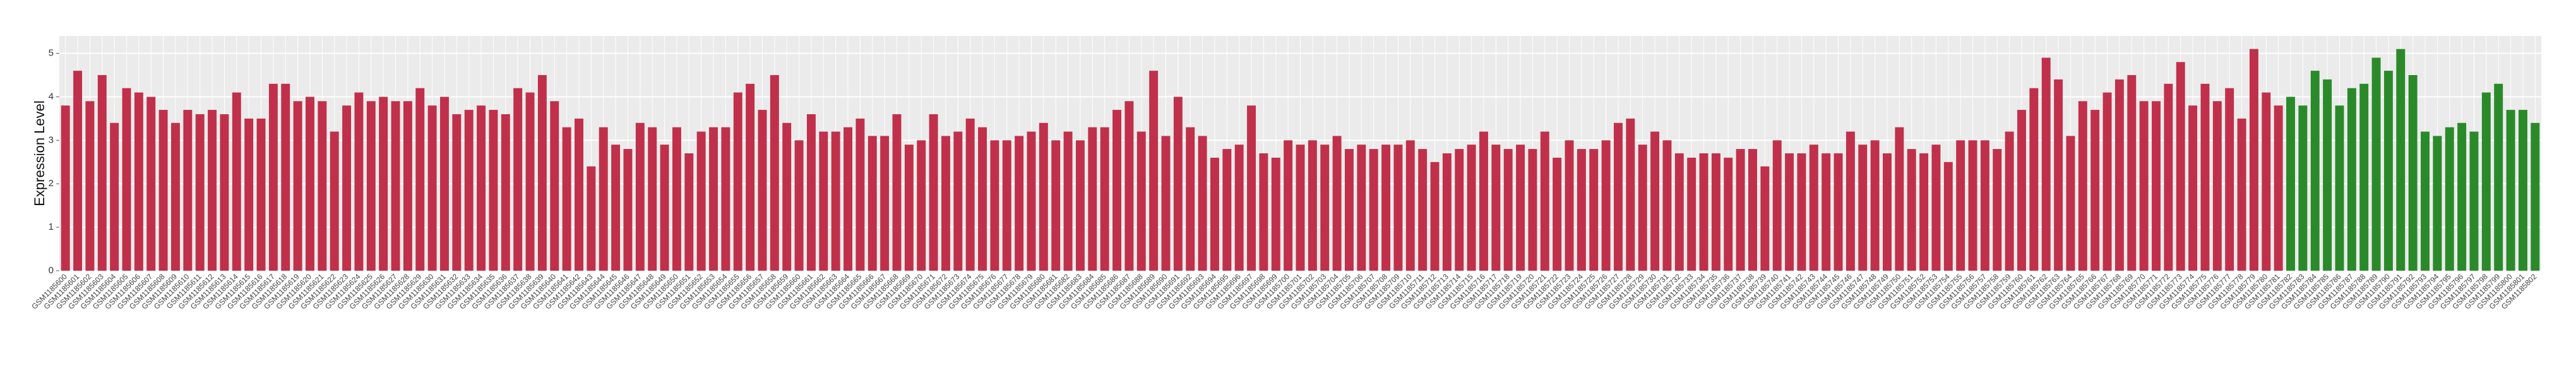 The width and height of the screenshot is (2576, 366). What do you see at coordinates (51, 139) in the screenshot?
I see `y-tick-label: 3` at bounding box center [51, 139].